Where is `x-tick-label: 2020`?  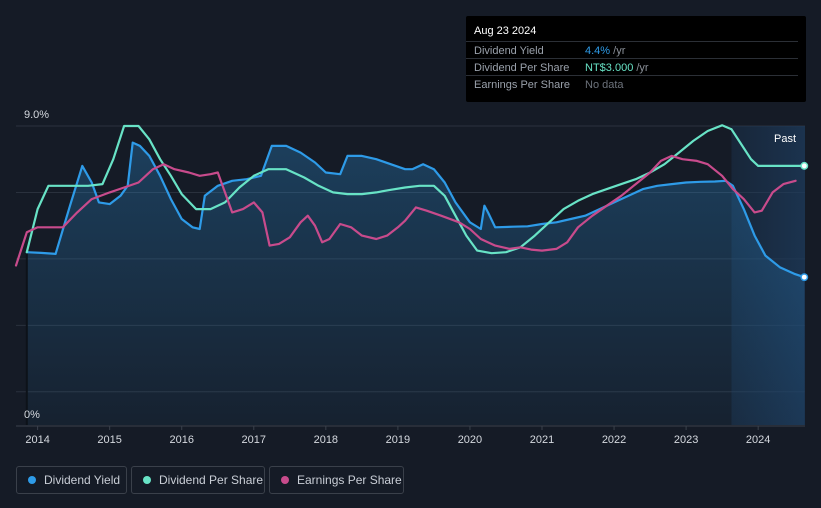
x-tick-label: 2020 is located at coordinates (470, 440).